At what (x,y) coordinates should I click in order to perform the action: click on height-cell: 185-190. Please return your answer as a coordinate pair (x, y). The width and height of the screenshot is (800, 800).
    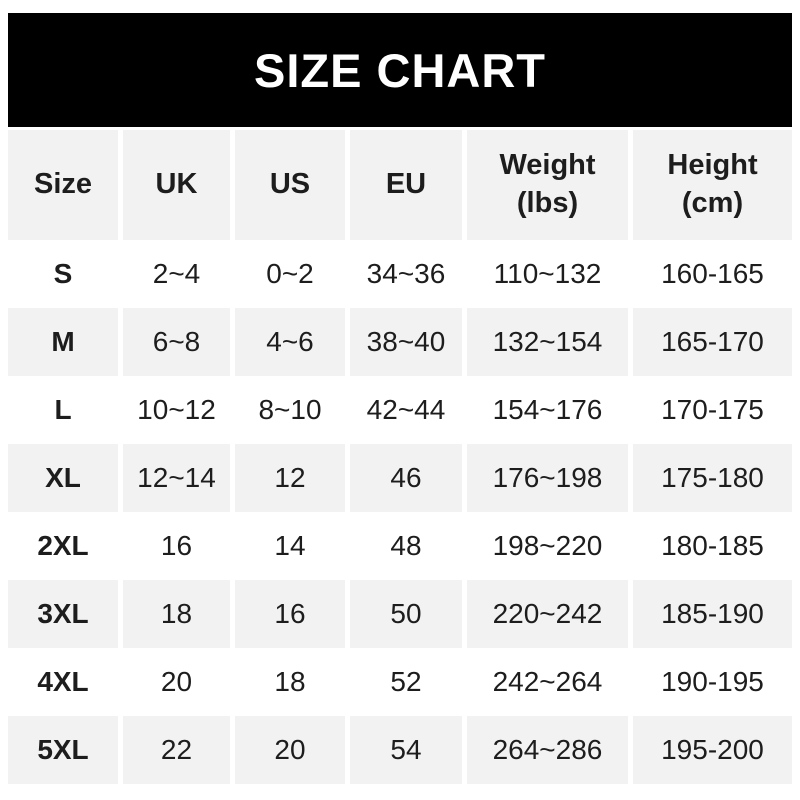
    Looking at the image, I should click on (712, 614).